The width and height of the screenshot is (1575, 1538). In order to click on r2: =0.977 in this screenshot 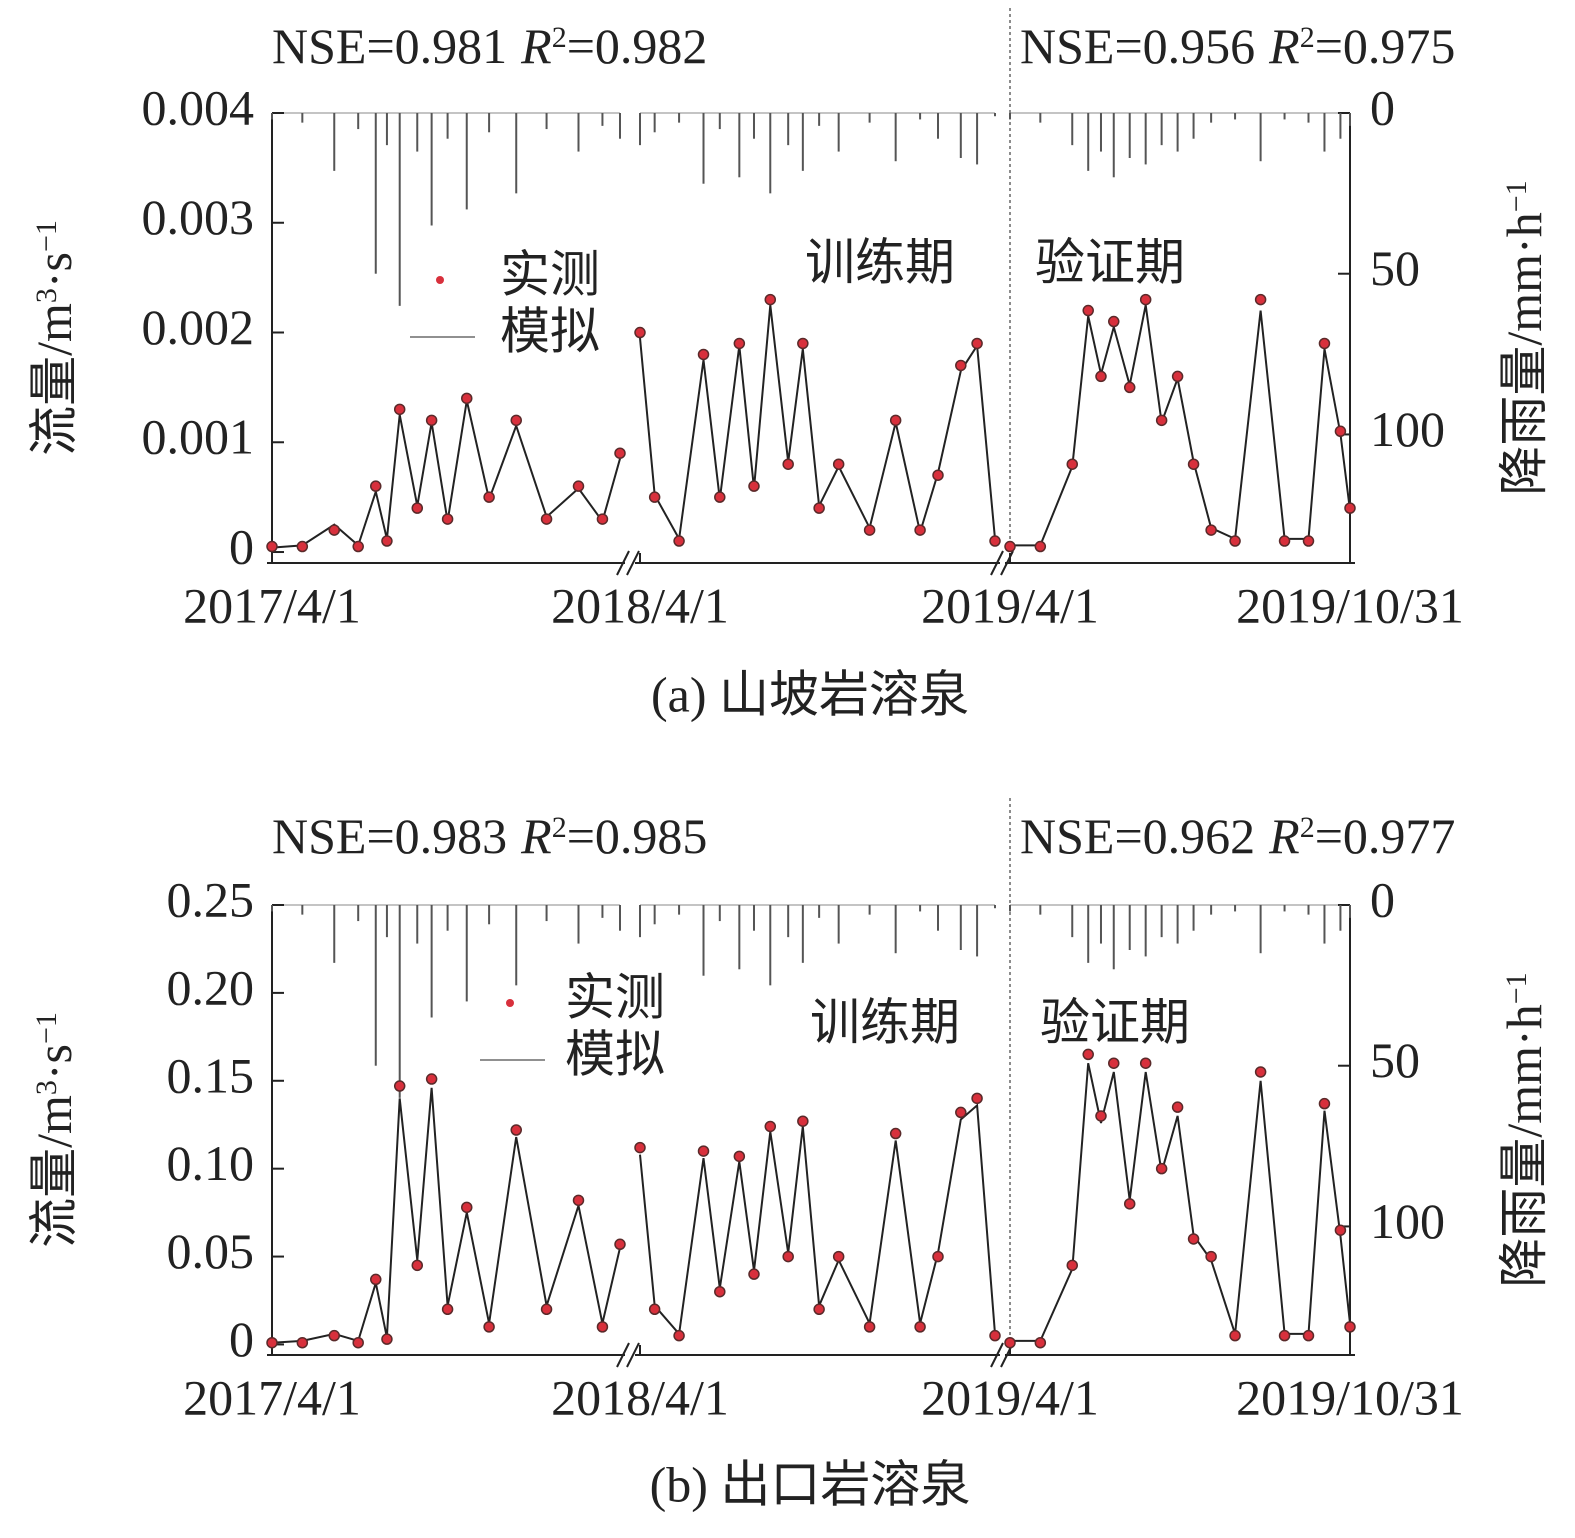, I will do `click(1385, 836)`.